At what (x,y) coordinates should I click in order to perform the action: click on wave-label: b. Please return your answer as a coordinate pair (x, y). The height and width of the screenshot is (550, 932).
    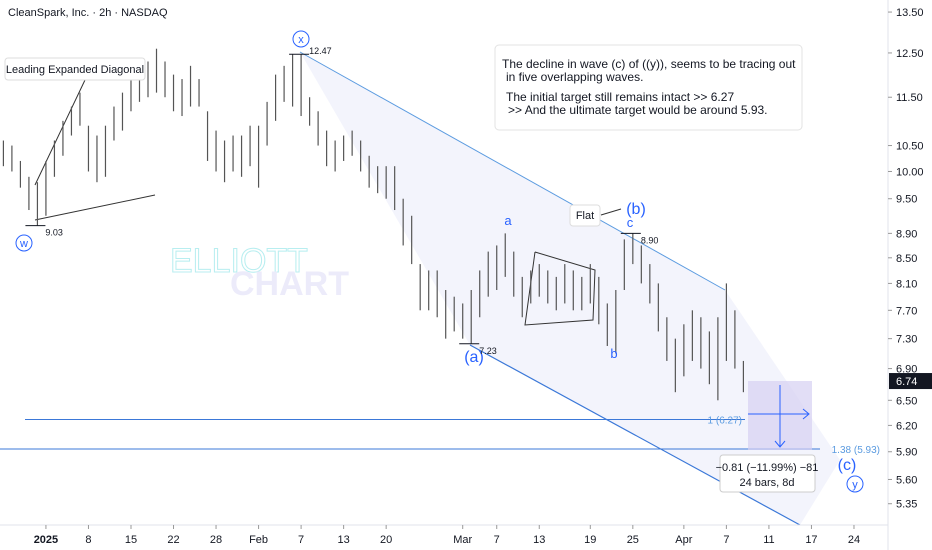
    Looking at the image, I should click on (613, 353).